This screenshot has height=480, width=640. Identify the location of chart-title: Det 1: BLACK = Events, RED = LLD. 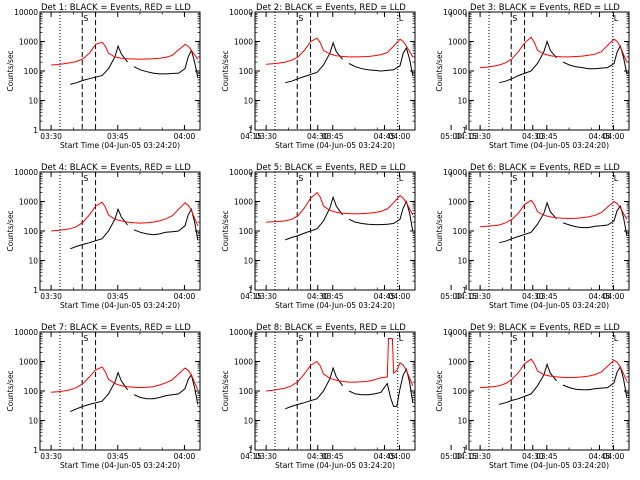
(116, 8).